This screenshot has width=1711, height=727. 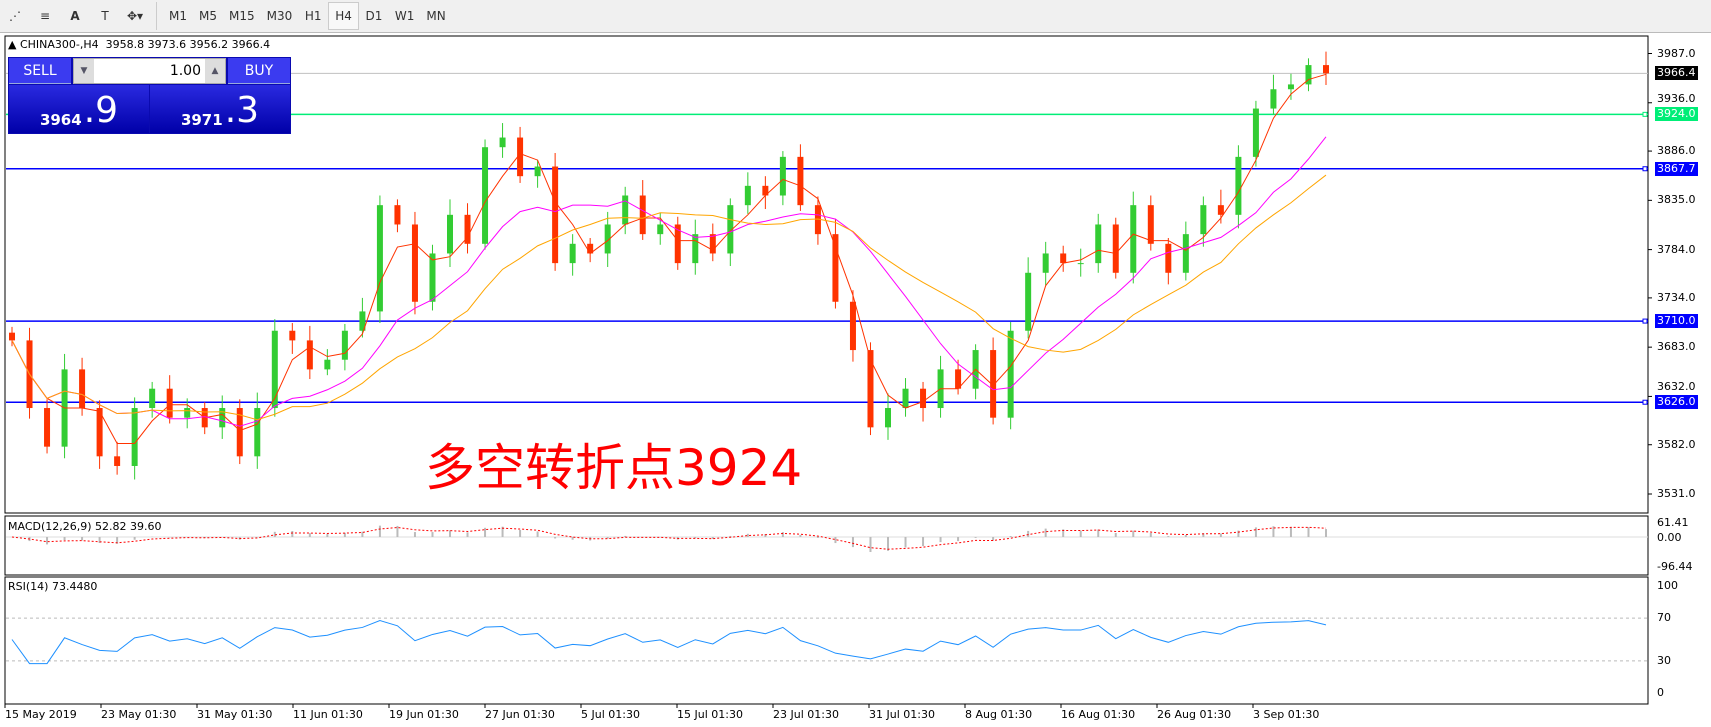 What do you see at coordinates (208, 16) in the screenshot?
I see `timeframe-m5: M5` at bounding box center [208, 16].